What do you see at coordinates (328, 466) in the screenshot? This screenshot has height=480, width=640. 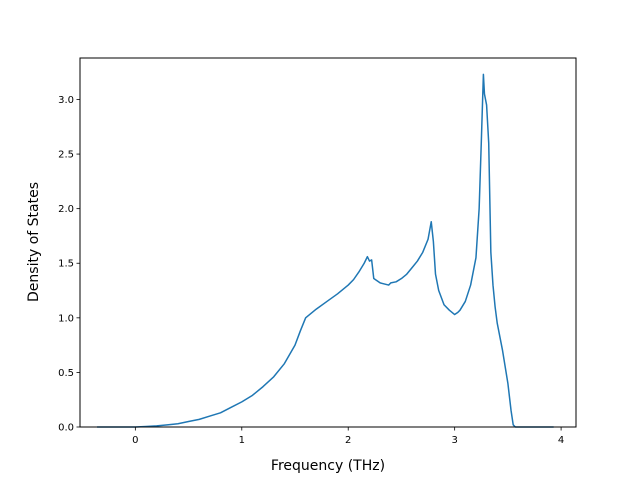 I see `x-axis-title: Frequency (THz)` at bounding box center [328, 466].